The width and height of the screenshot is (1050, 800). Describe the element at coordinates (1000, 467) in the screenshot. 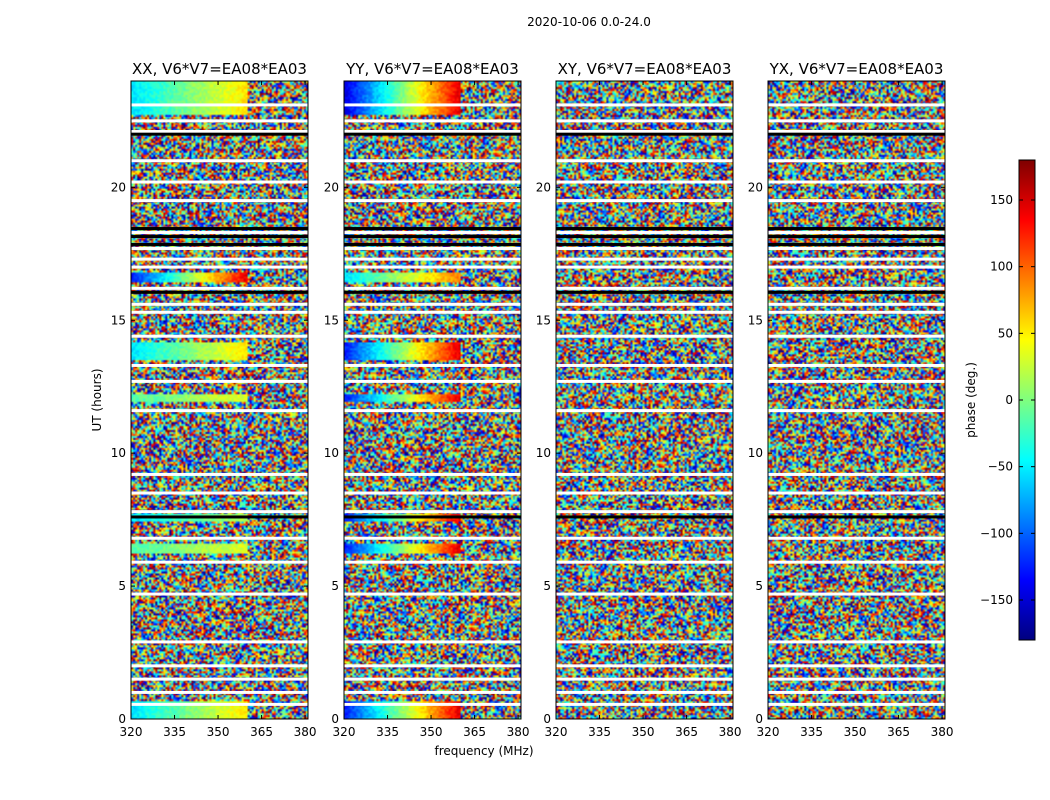

I see `colorbar-tick-label: −50` at that location.